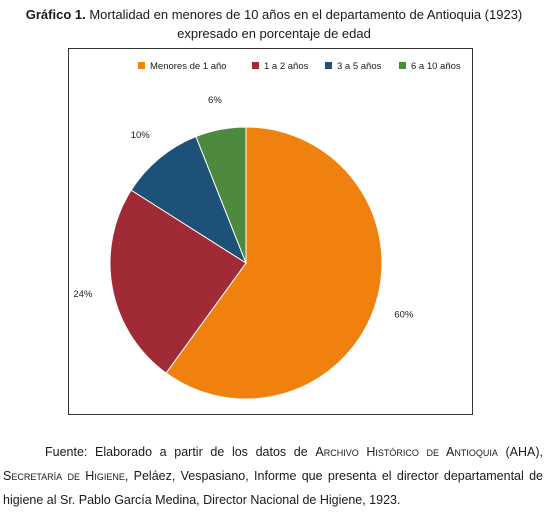 The image size is (548, 515). What do you see at coordinates (189, 200) in the screenshot?
I see `pie-slice-3-a-5-anos` at bounding box center [189, 200].